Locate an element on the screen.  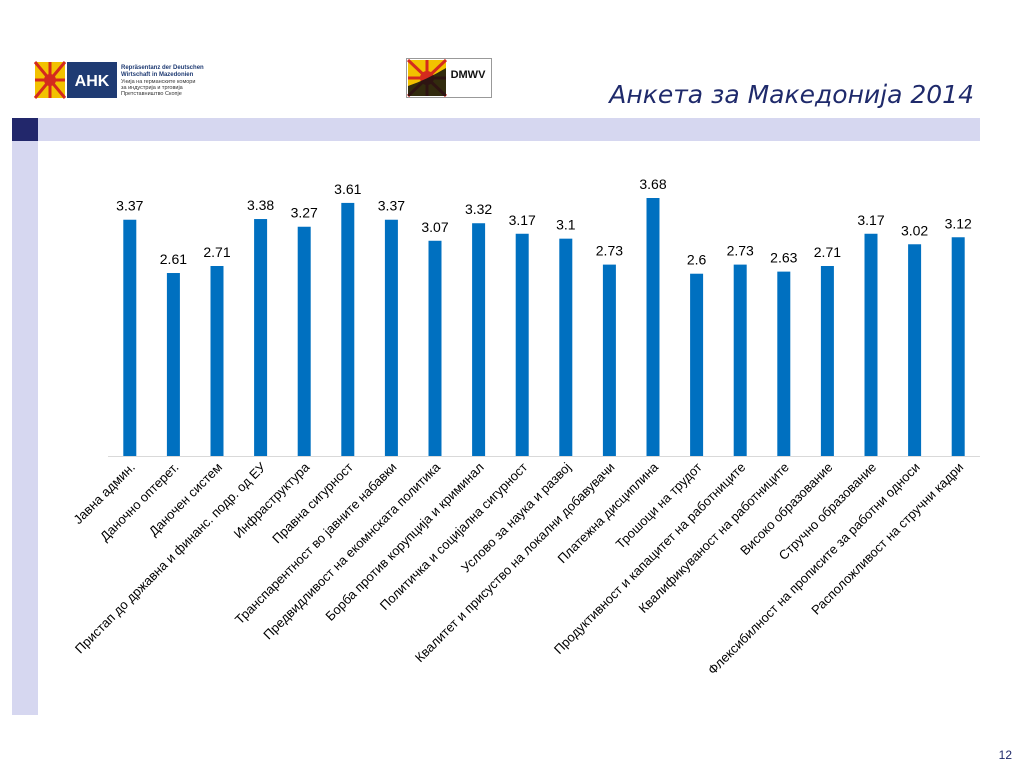
slide-title: Анкета за Македонија 2014 is located at coordinates (791, 94).